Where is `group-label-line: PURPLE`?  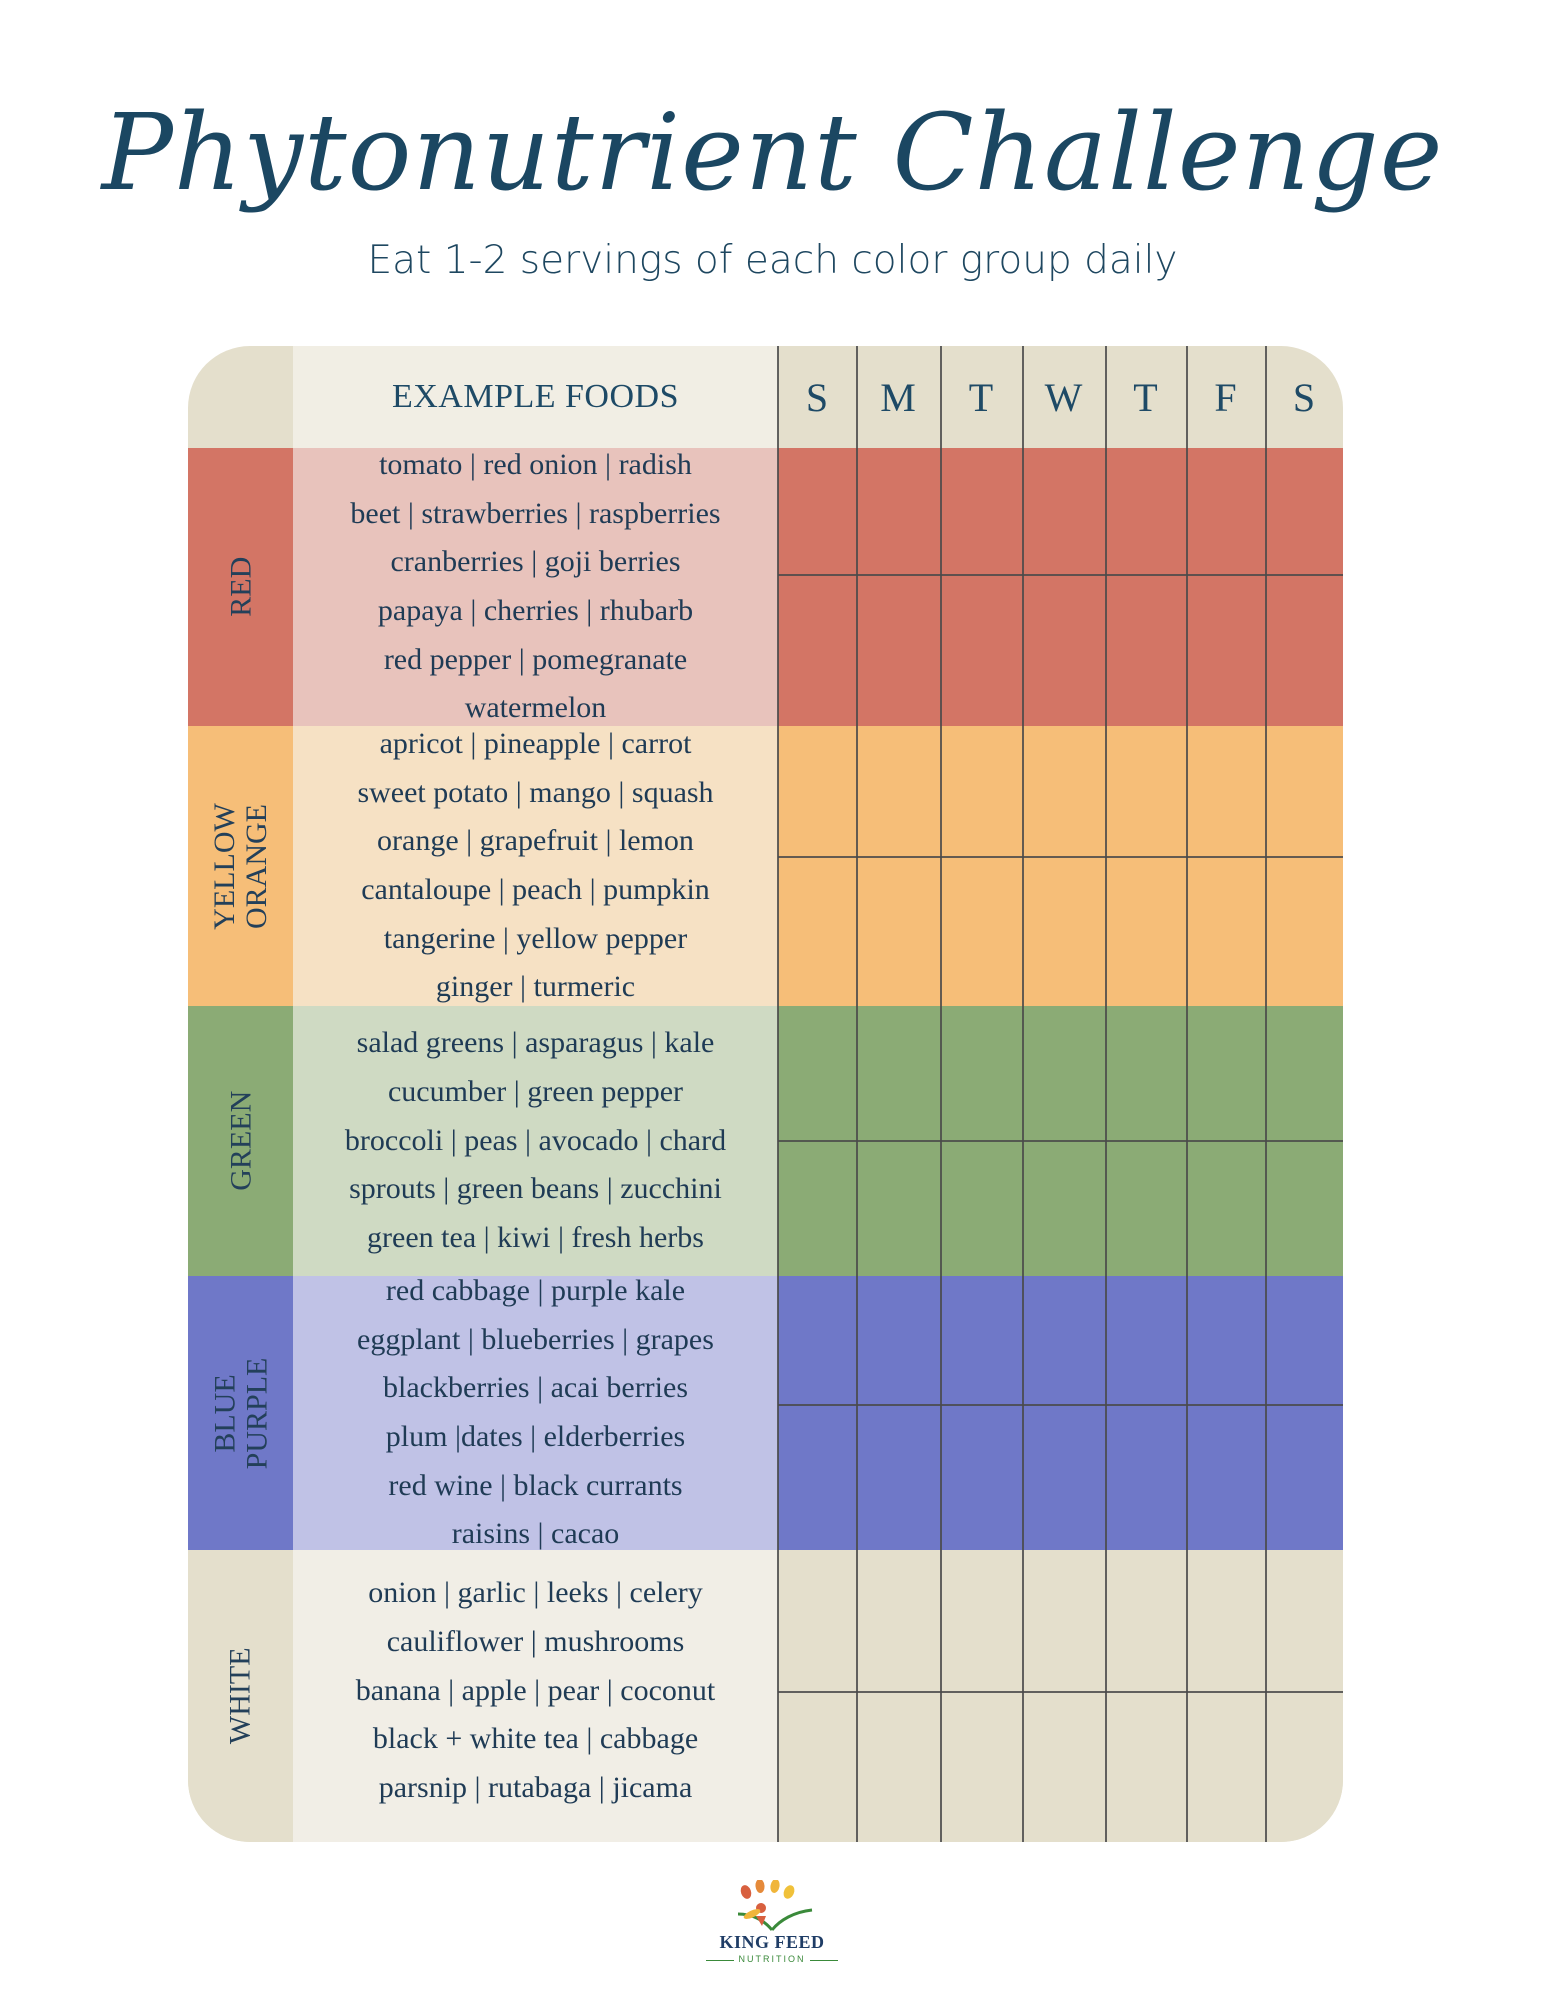
group-label-line: PURPLE is located at coordinates (256, 1413).